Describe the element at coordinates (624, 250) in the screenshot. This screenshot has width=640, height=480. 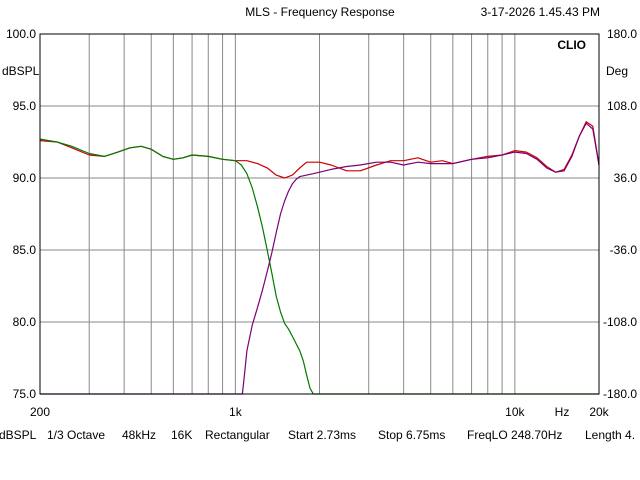
I see `y2-tick-label: -36.0` at that location.